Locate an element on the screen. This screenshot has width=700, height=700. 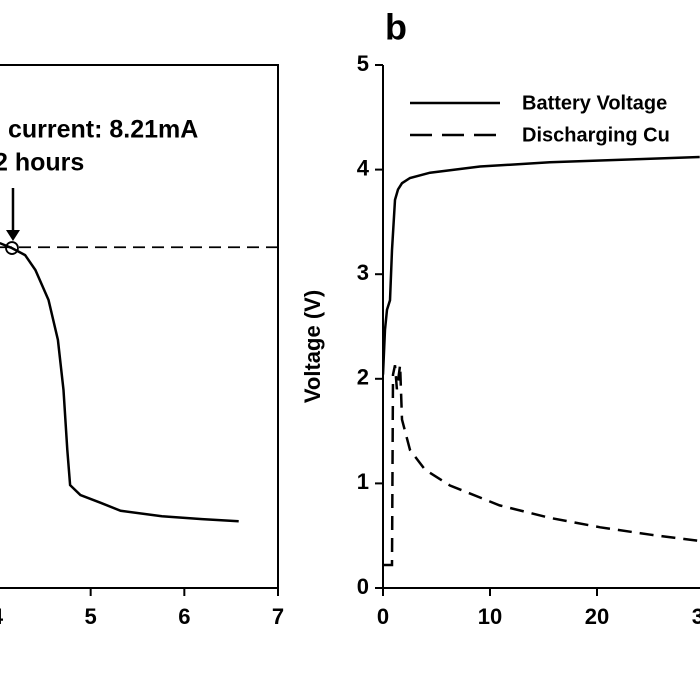
x-tick-label: 30 is located at coordinates (696, 616).